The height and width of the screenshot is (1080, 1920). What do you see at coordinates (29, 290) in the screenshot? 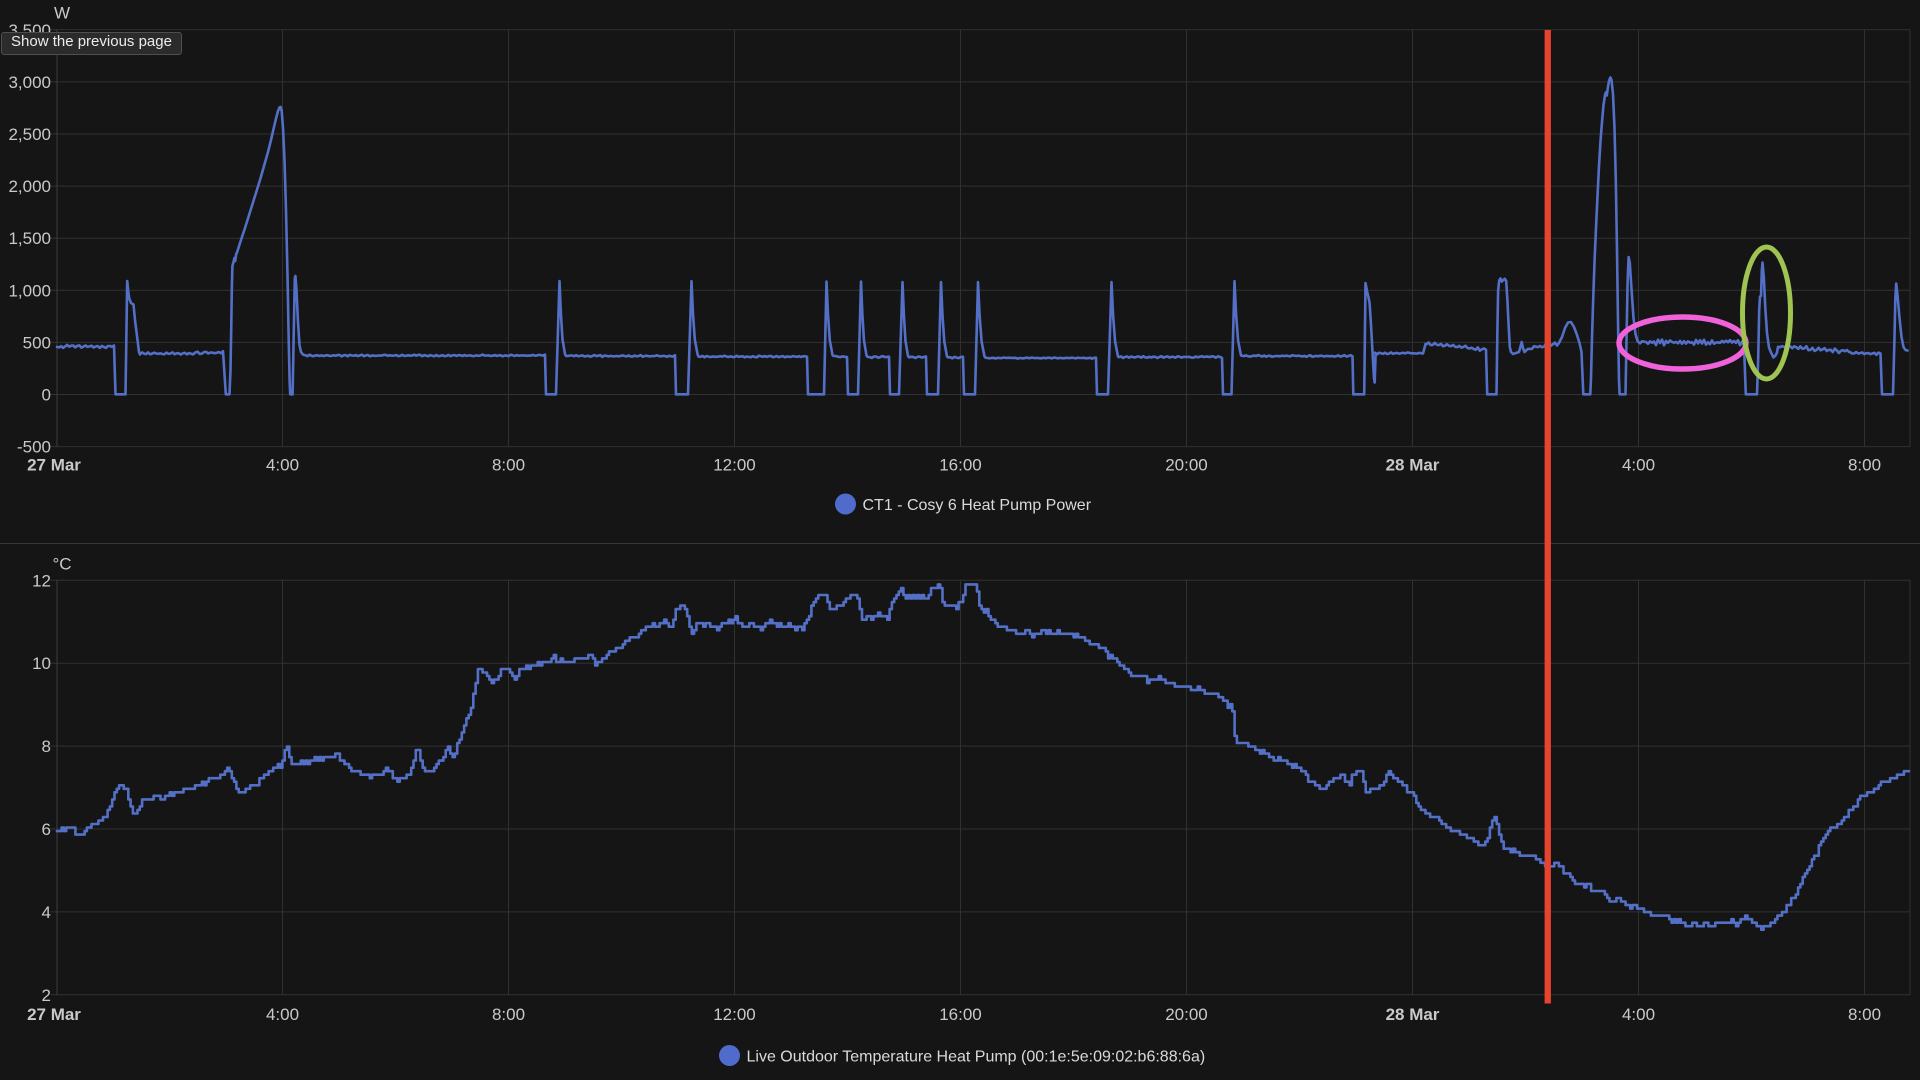
I see `svg-text: 1,000` at bounding box center [29, 290].